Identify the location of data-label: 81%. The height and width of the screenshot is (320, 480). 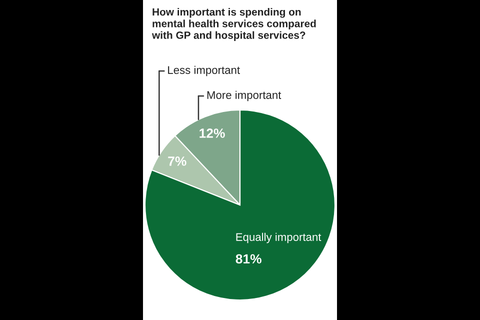
(249, 259).